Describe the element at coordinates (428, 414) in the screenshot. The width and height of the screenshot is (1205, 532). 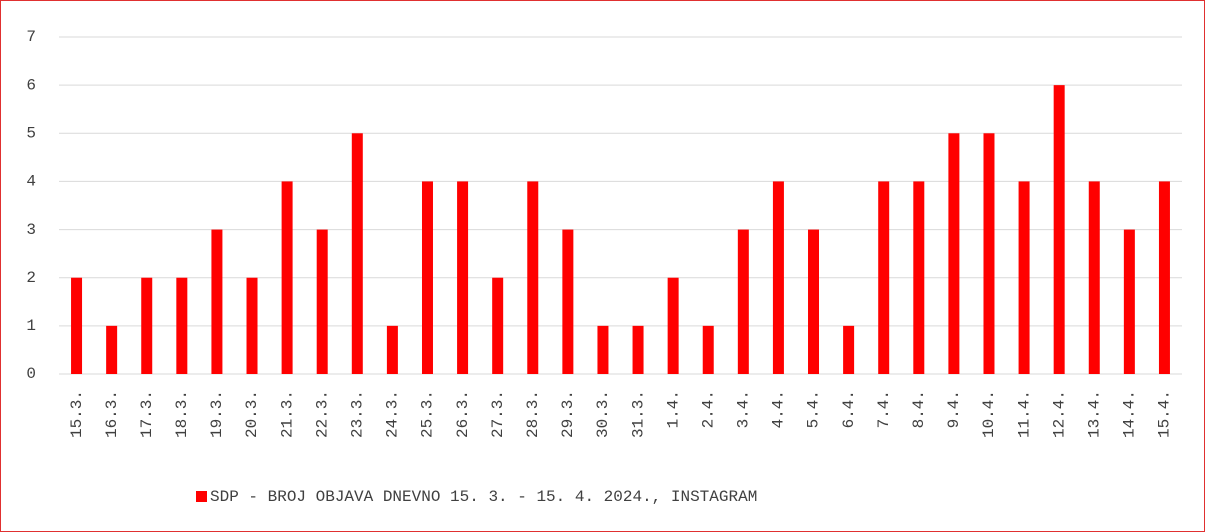
I see `x-tick-label: 25.3.` at that location.